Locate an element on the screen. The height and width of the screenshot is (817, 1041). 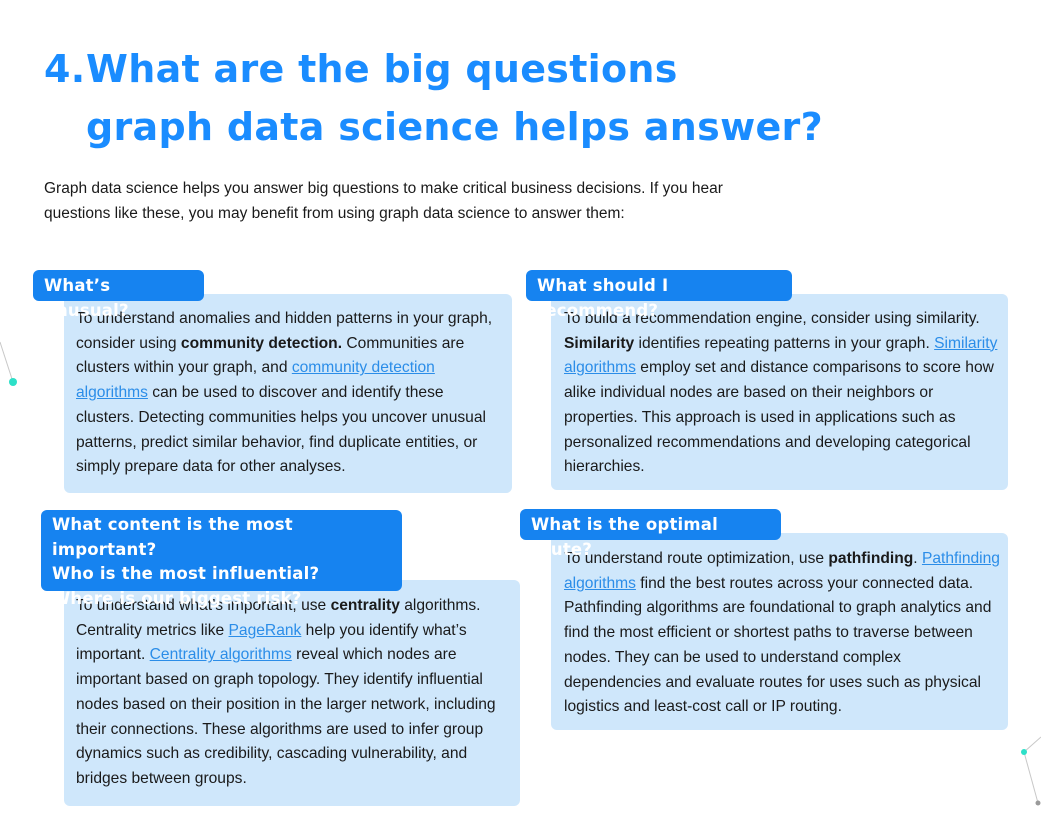
pathfinding-algorithms-link: Pathfinding algorithms is located at coordinates (782, 571).